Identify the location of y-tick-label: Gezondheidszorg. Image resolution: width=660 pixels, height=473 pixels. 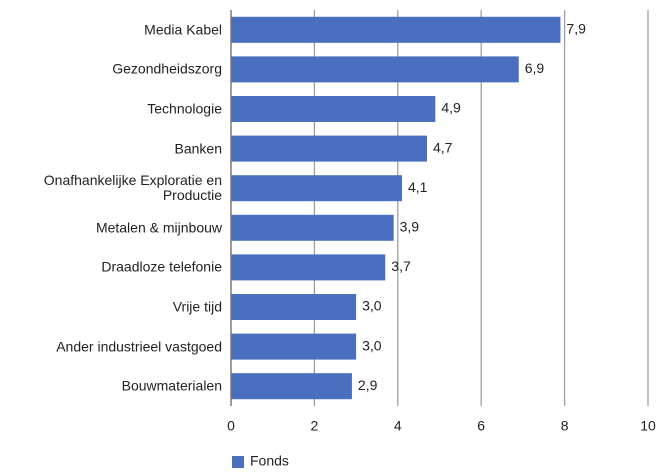
(167, 68).